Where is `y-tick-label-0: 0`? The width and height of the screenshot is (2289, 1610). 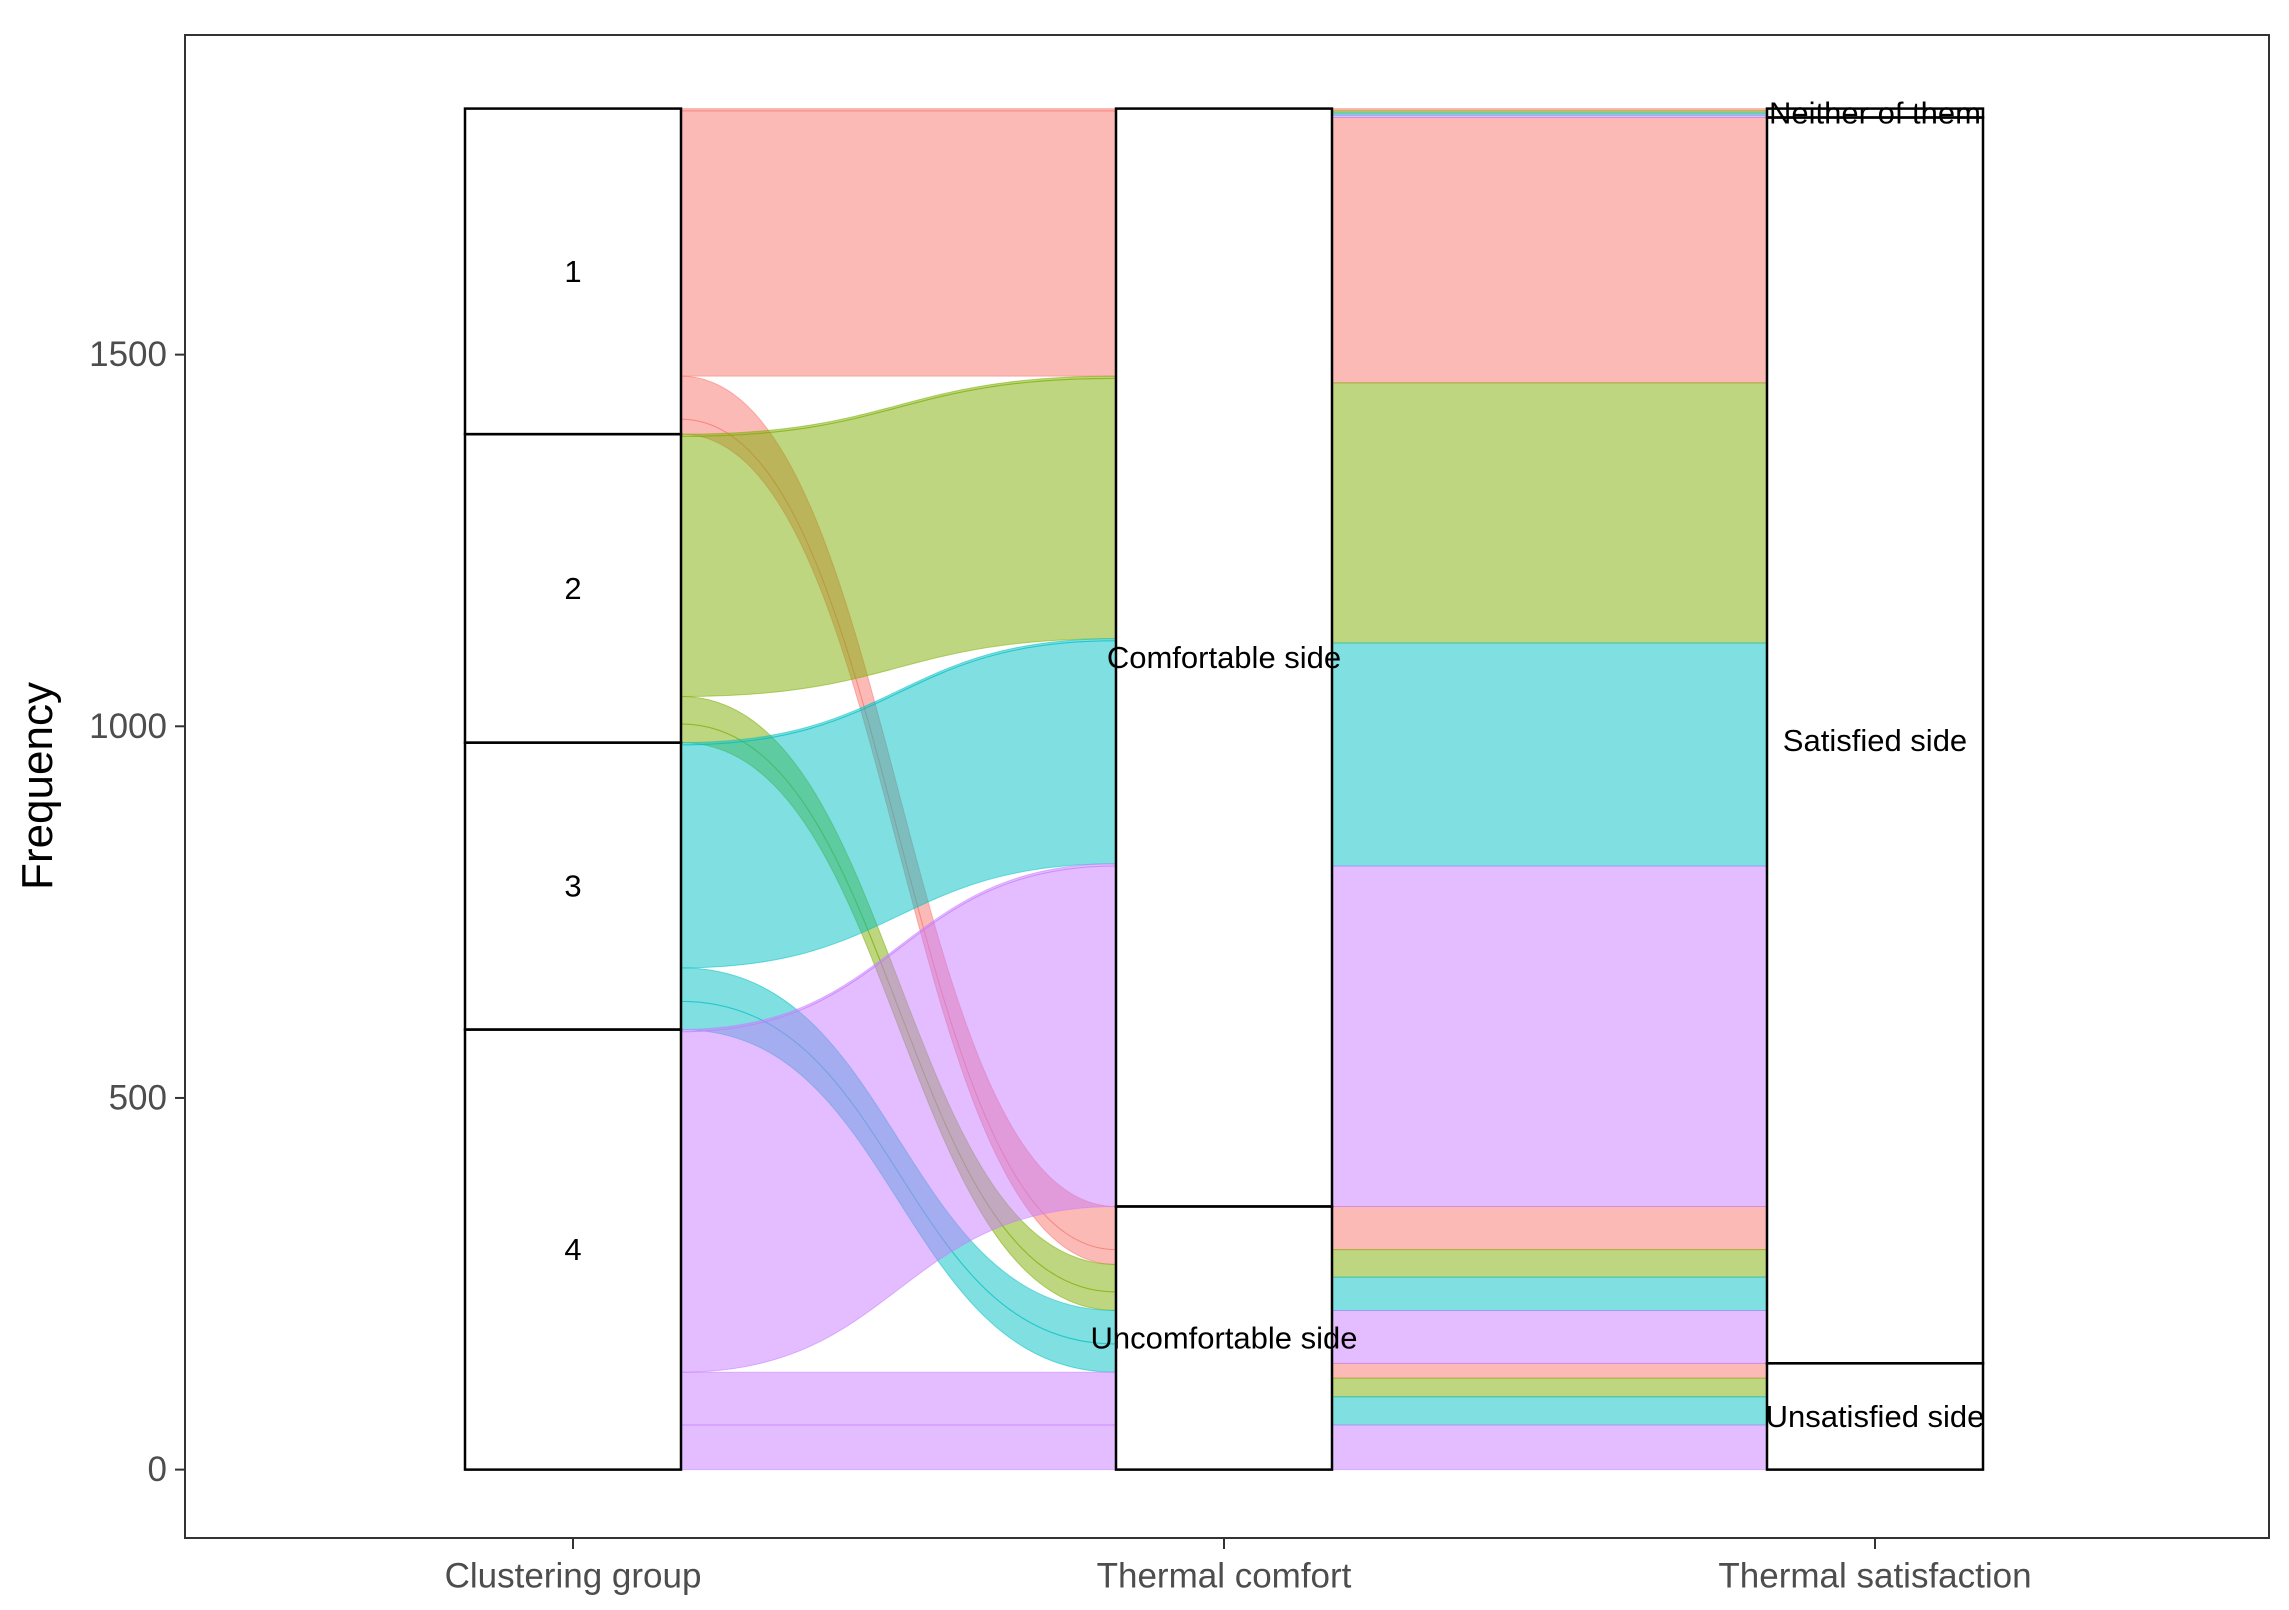
y-tick-label-0: 0 is located at coordinates (157, 1469).